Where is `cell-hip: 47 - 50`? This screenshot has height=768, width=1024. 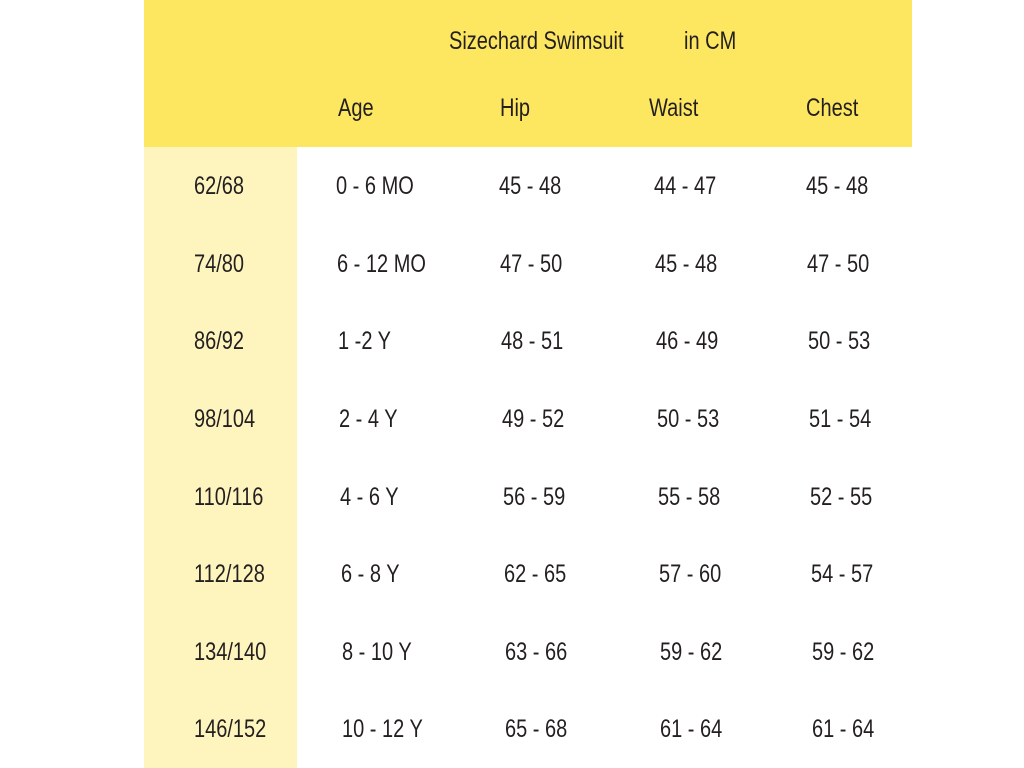
cell-hip: 47 - 50 is located at coordinates (531, 263).